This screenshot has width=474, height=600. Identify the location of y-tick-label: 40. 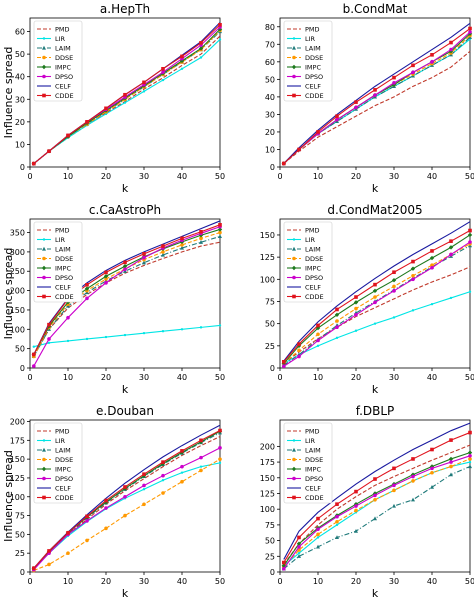
(270, 97).